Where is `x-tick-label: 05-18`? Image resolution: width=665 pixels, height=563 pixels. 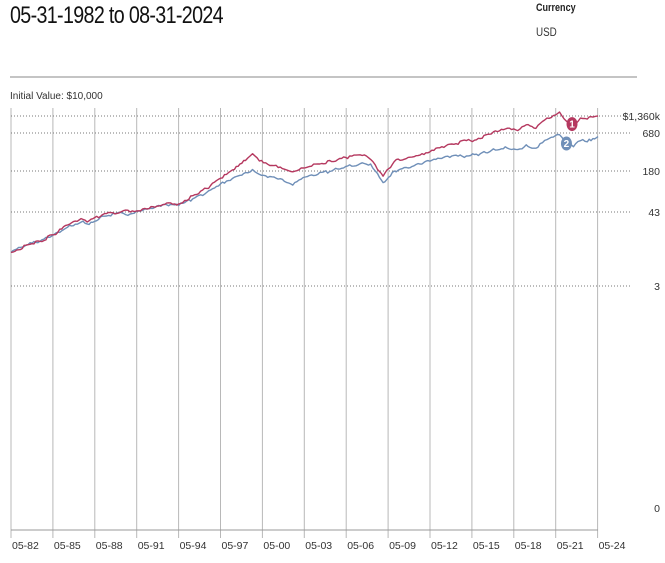
x-tick-label: 05-18 is located at coordinates (528, 546).